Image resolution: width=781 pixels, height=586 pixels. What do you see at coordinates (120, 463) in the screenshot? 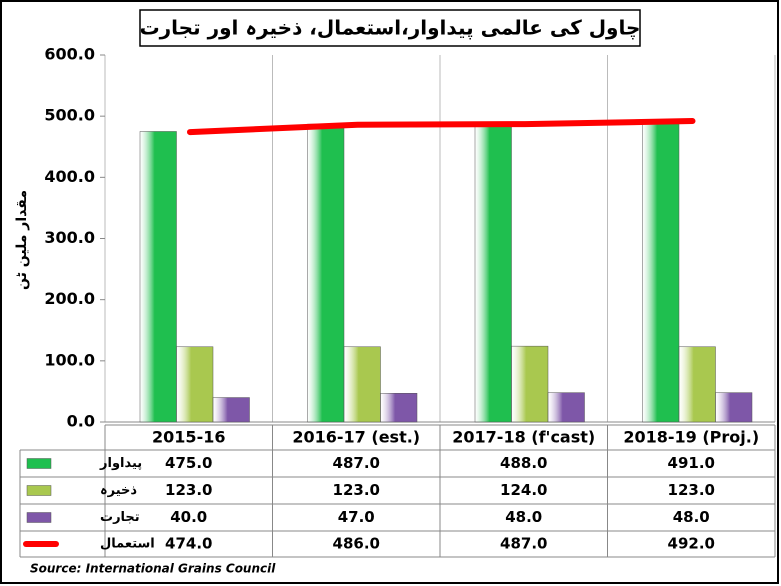
I see `legend-label: پیداوار` at bounding box center [120, 463].